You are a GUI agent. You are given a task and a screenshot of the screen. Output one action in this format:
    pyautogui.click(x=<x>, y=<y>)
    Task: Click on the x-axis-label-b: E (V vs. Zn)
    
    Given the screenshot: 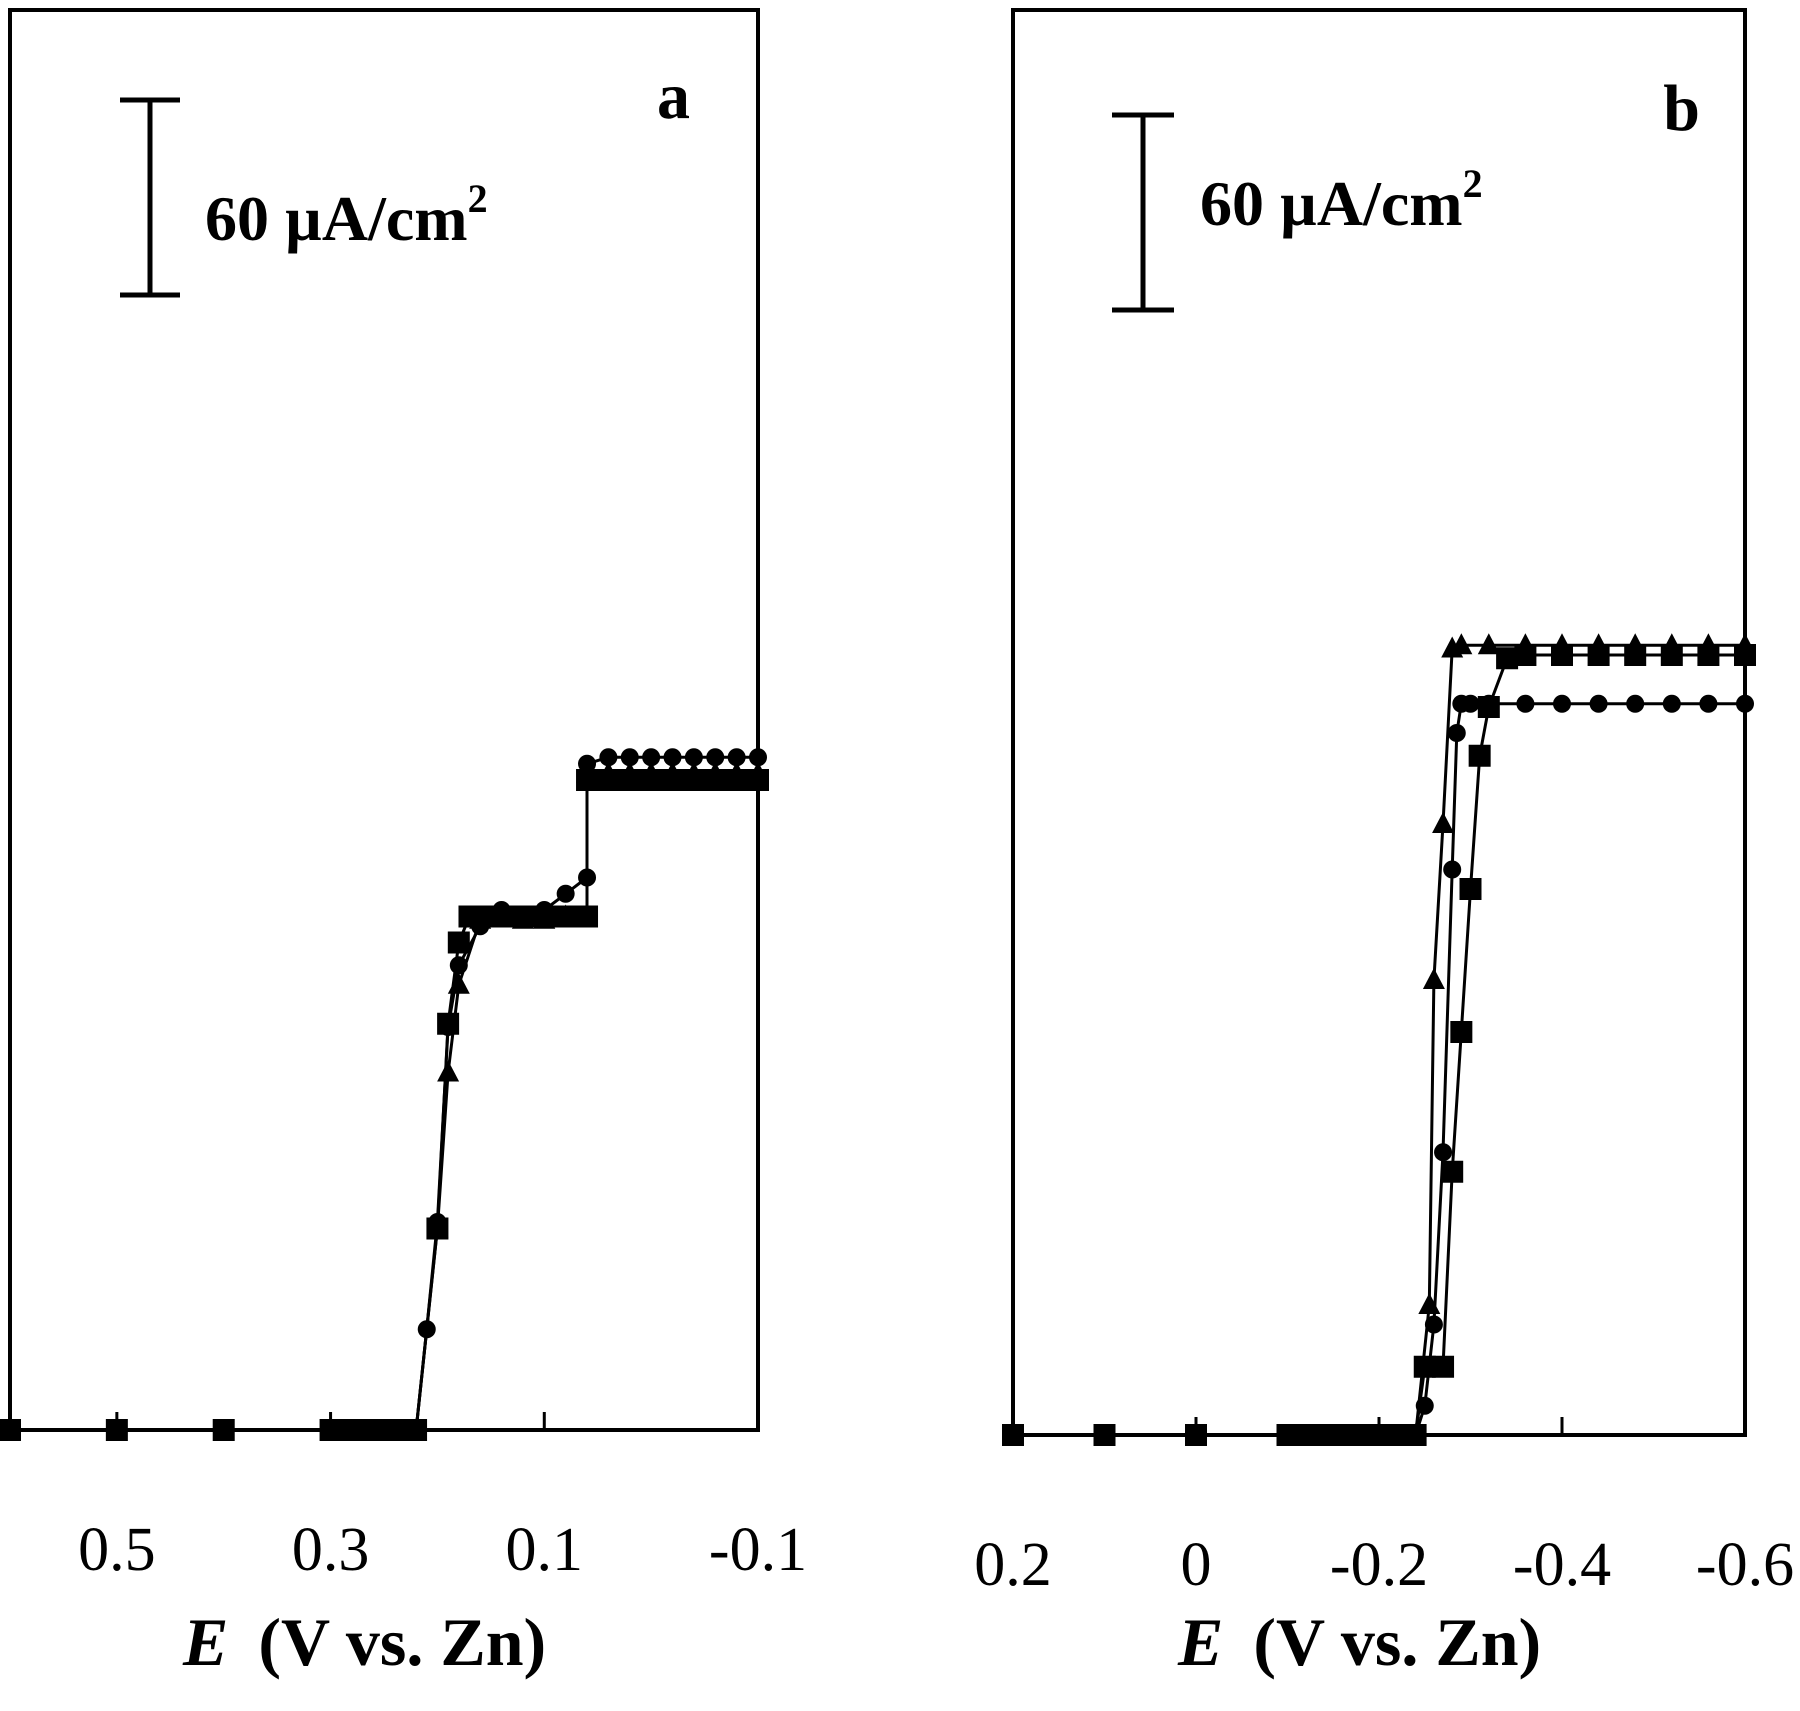 What is the action you would take?
    pyautogui.click(x=1359, y=1642)
    